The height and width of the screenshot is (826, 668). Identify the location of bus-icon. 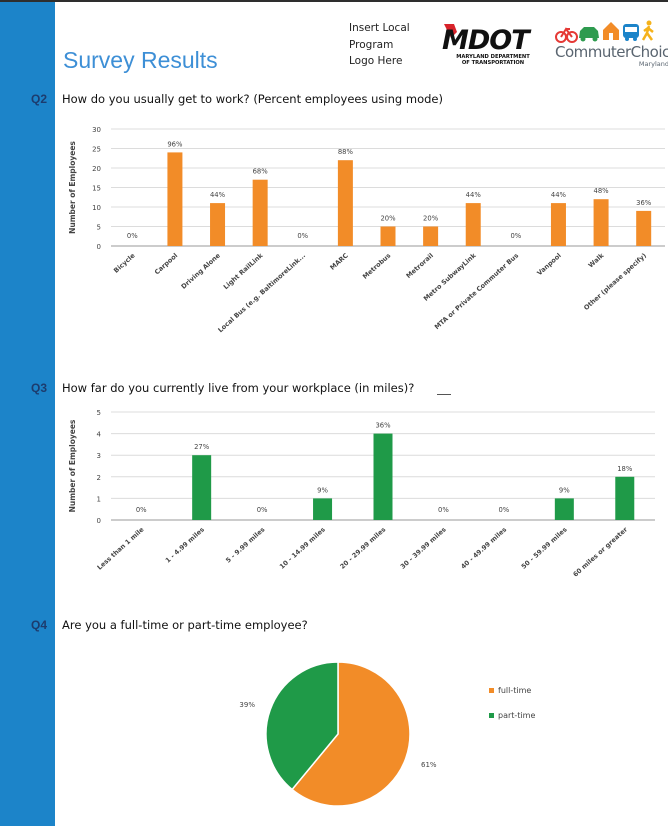
(631, 32).